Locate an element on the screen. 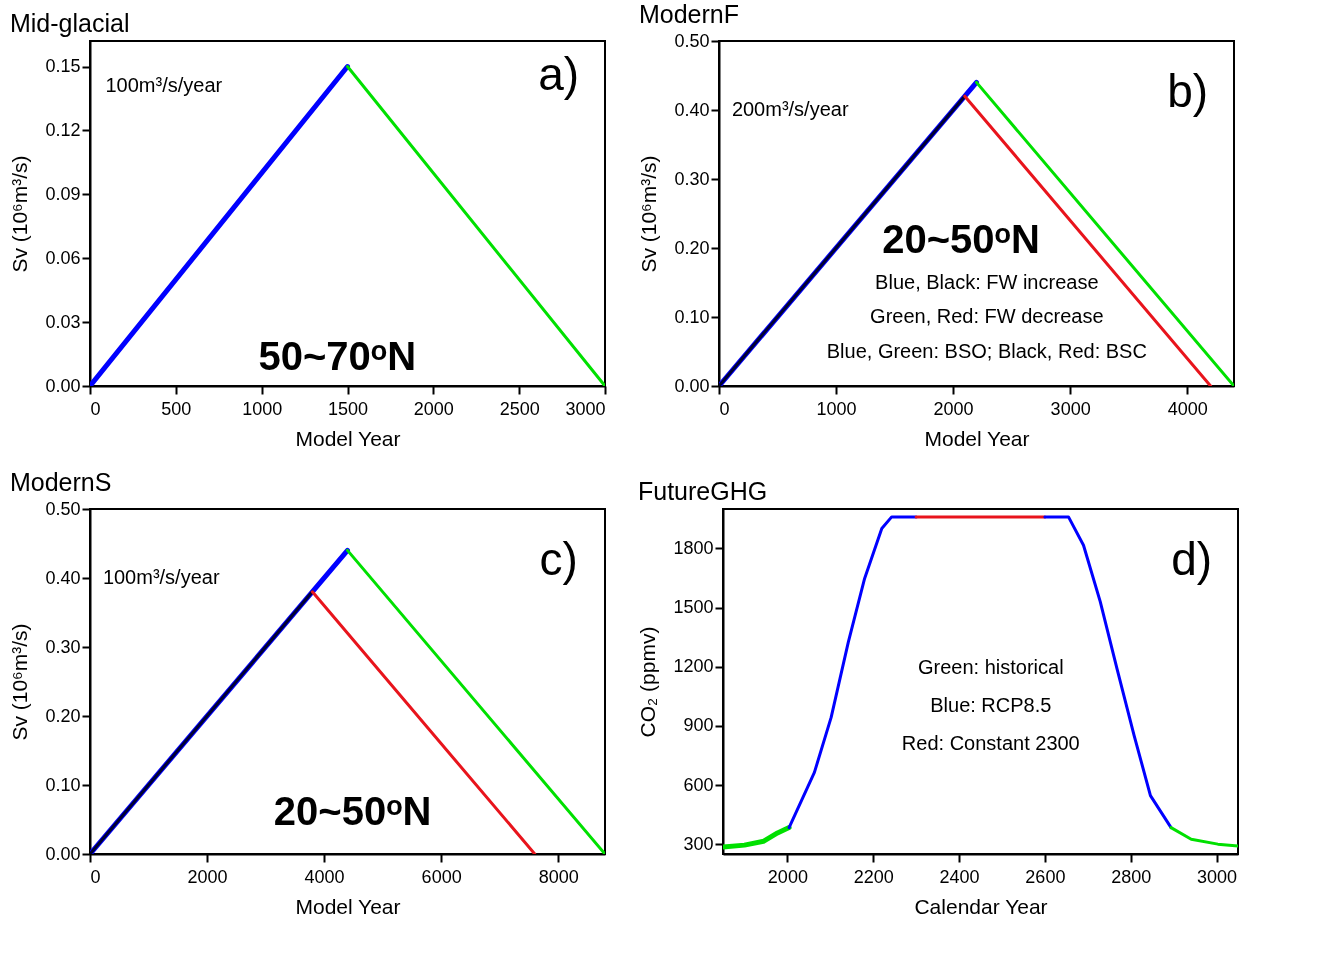 This screenshot has width=1322, height=970. annotation: 200m³/s/year is located at coordinates (790, 109).